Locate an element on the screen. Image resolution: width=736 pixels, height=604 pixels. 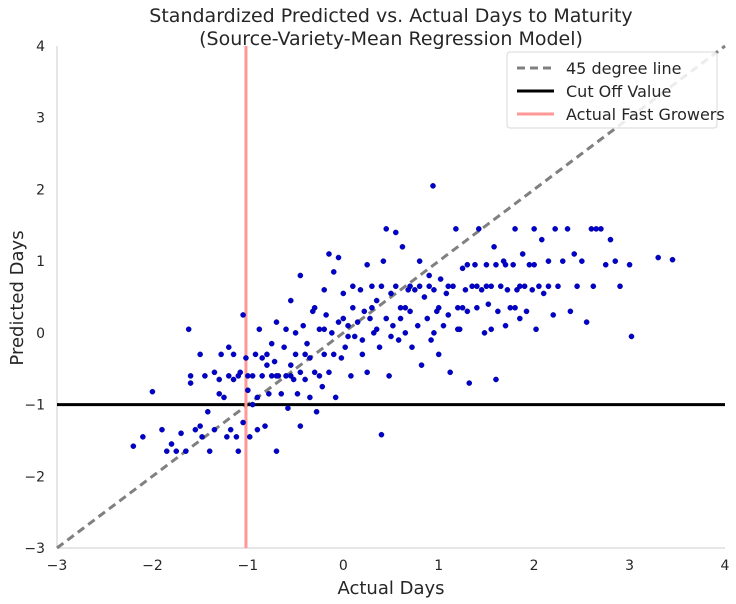
legend-label: Cut Off Value is located at coordinates (618, 91).